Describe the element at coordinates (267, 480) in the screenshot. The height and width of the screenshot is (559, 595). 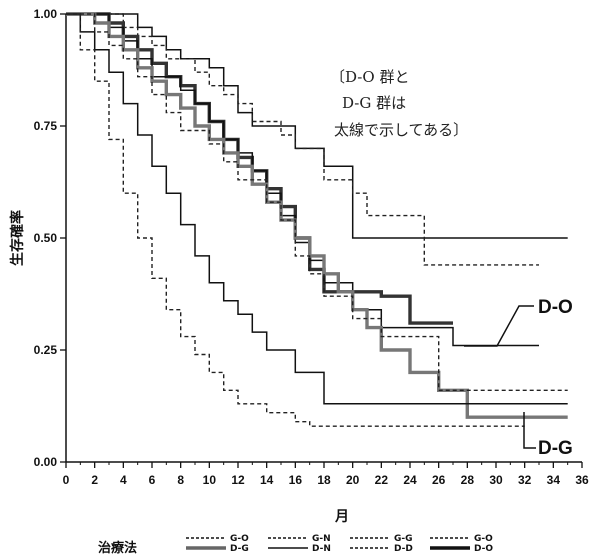
I see `x-tick-label: 14` at that location.